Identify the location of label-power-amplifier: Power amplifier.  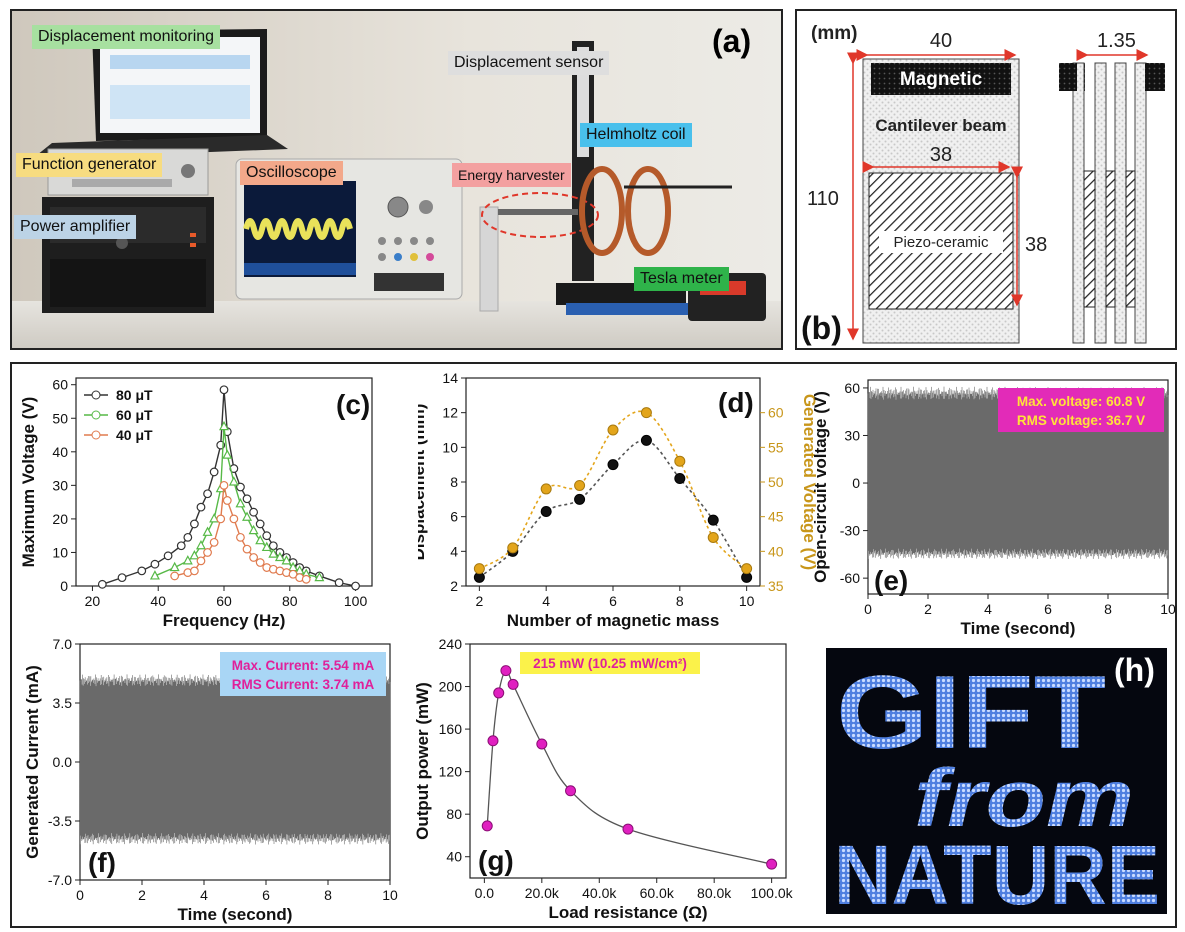
(75, 227).